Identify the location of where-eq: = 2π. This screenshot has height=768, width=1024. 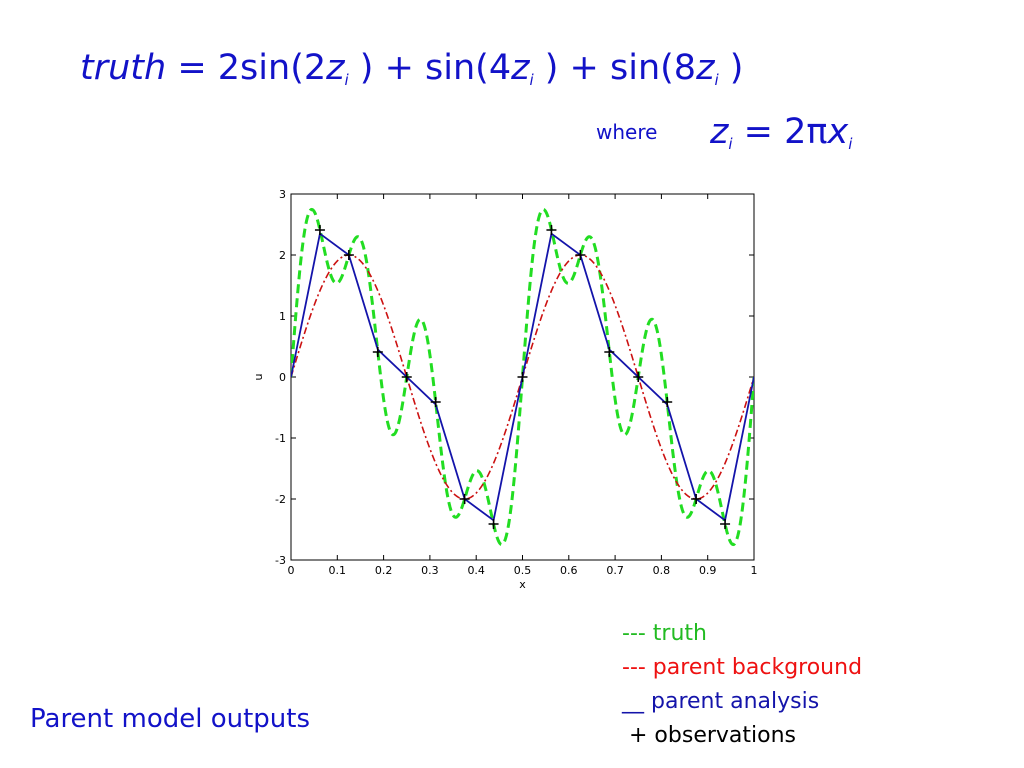
(780, 132).